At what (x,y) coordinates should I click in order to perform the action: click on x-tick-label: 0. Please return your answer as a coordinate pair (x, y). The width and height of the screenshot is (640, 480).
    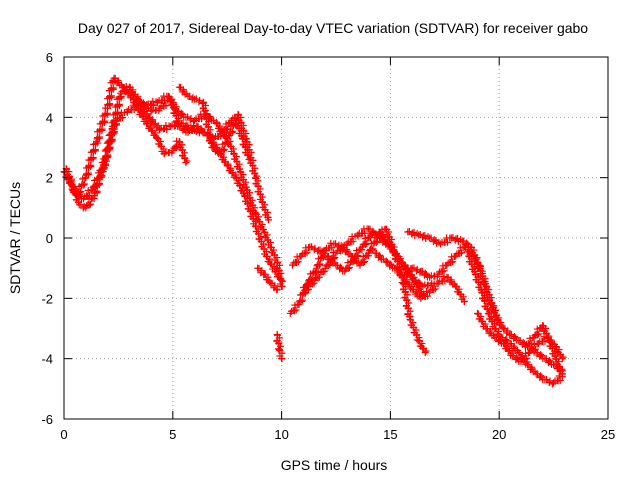
    Looking at the image, I should click on (63, 434).